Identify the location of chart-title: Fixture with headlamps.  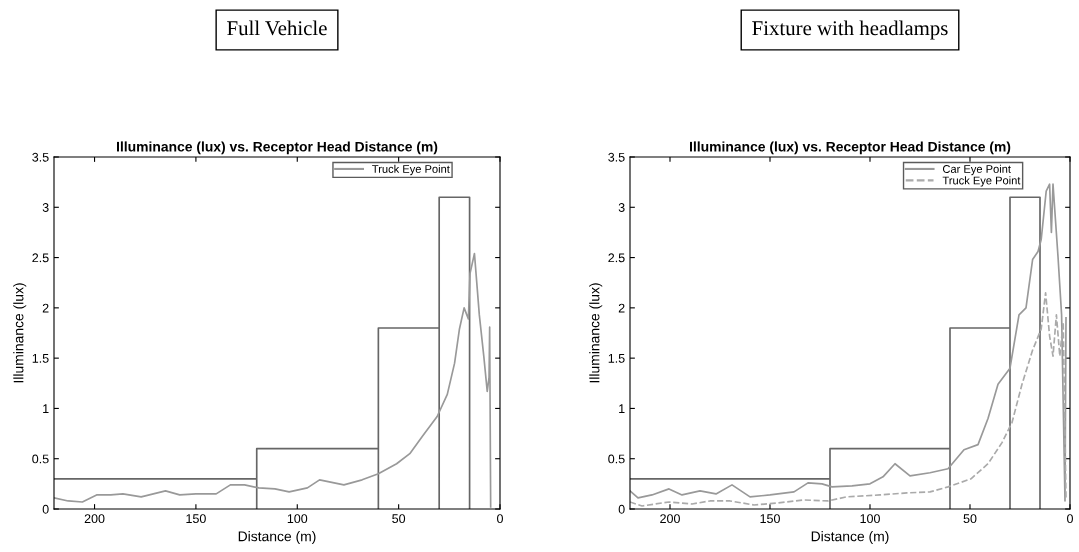
(850, 30).